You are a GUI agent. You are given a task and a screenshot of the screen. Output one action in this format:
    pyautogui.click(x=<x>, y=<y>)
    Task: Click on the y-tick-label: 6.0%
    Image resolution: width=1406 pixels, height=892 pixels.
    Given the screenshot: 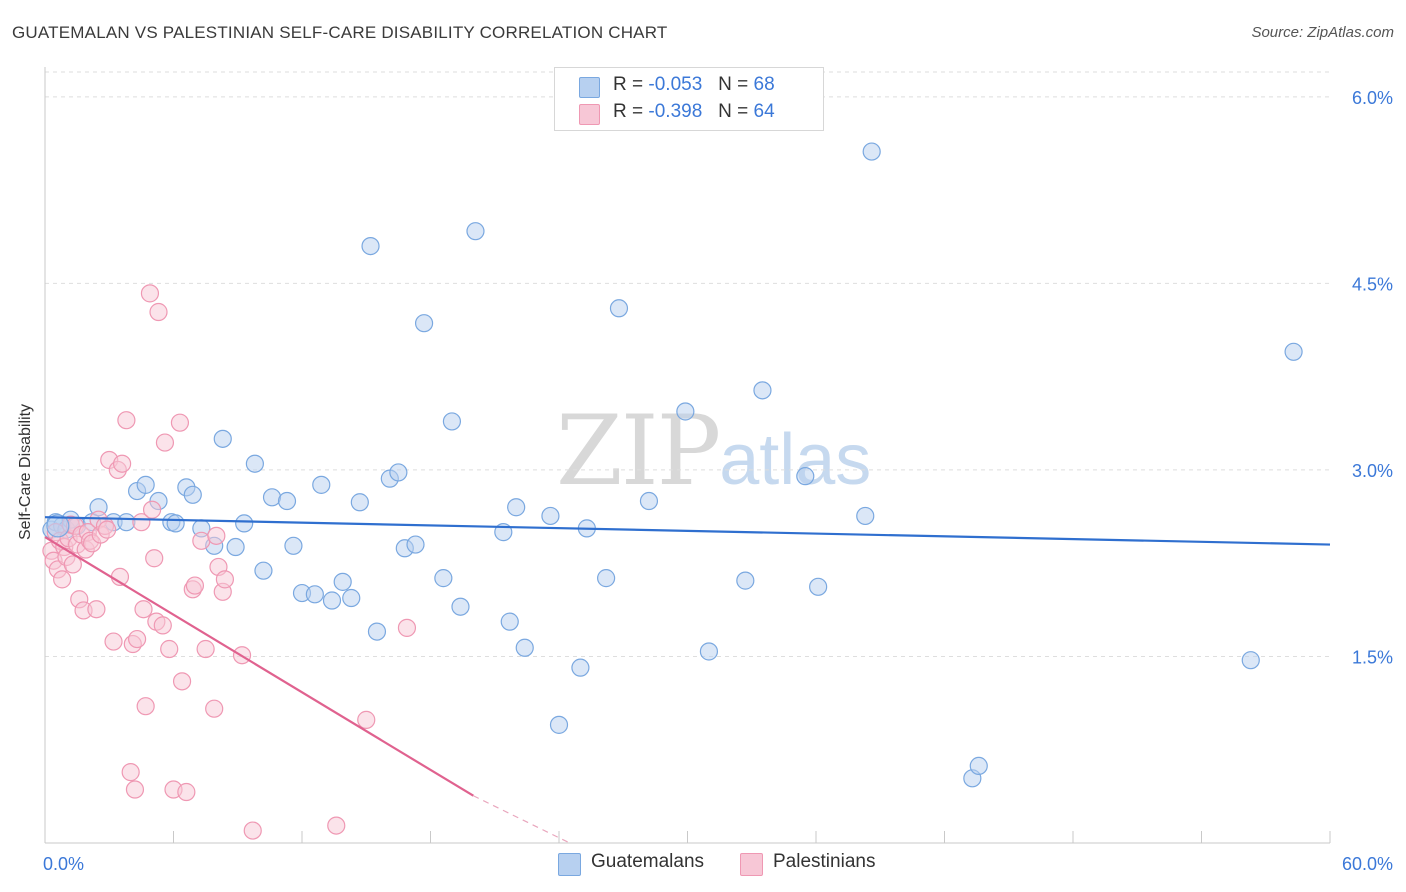 What is the action you would take?
    pyautogui.click(x=1372, y=98)
    